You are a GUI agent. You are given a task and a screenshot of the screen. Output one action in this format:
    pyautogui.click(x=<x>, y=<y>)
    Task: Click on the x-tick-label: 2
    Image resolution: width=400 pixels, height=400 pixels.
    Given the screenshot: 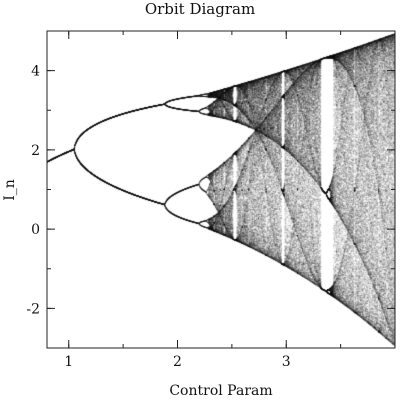 What is the action you would take?
    pyautogui.click(x=177, y=362)
    